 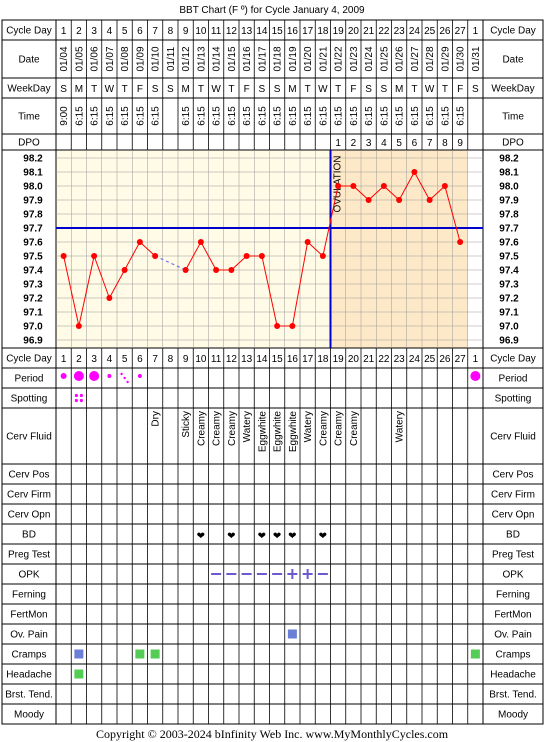 What do you see at coordinates (513, 437) in the screenshot?
I see `row-label-right: Cerv Fluid` at bounding box center [513, 437].